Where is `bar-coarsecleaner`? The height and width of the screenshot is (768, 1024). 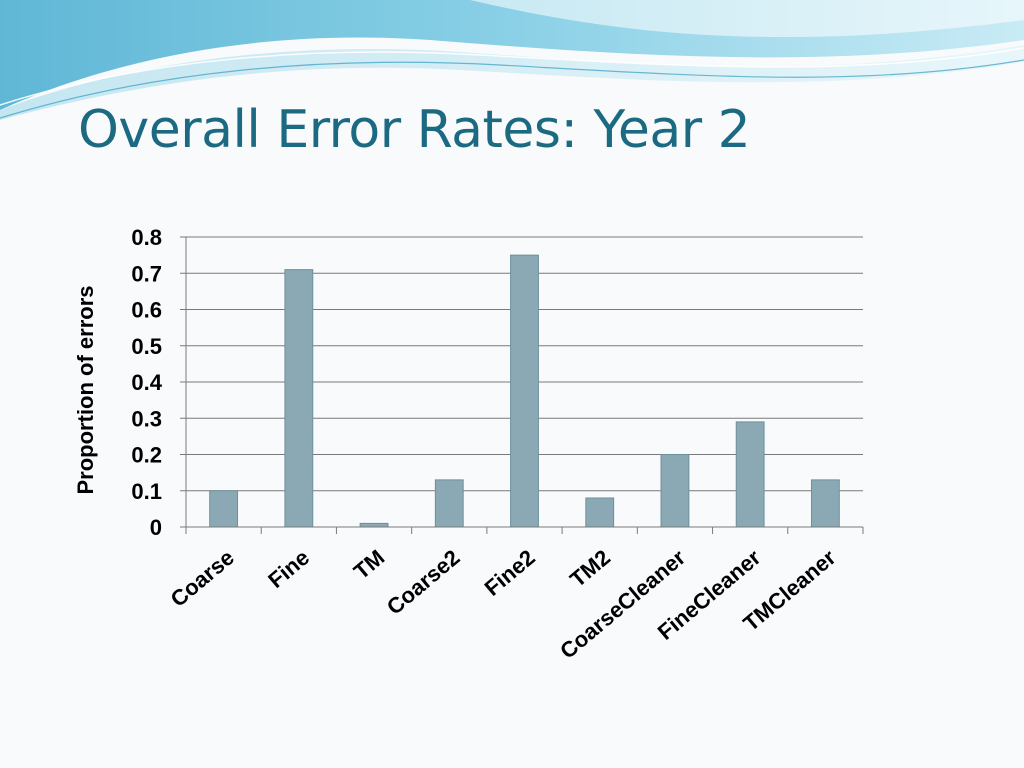 bar-coarsecleaner is located at coordinates (675, 491).